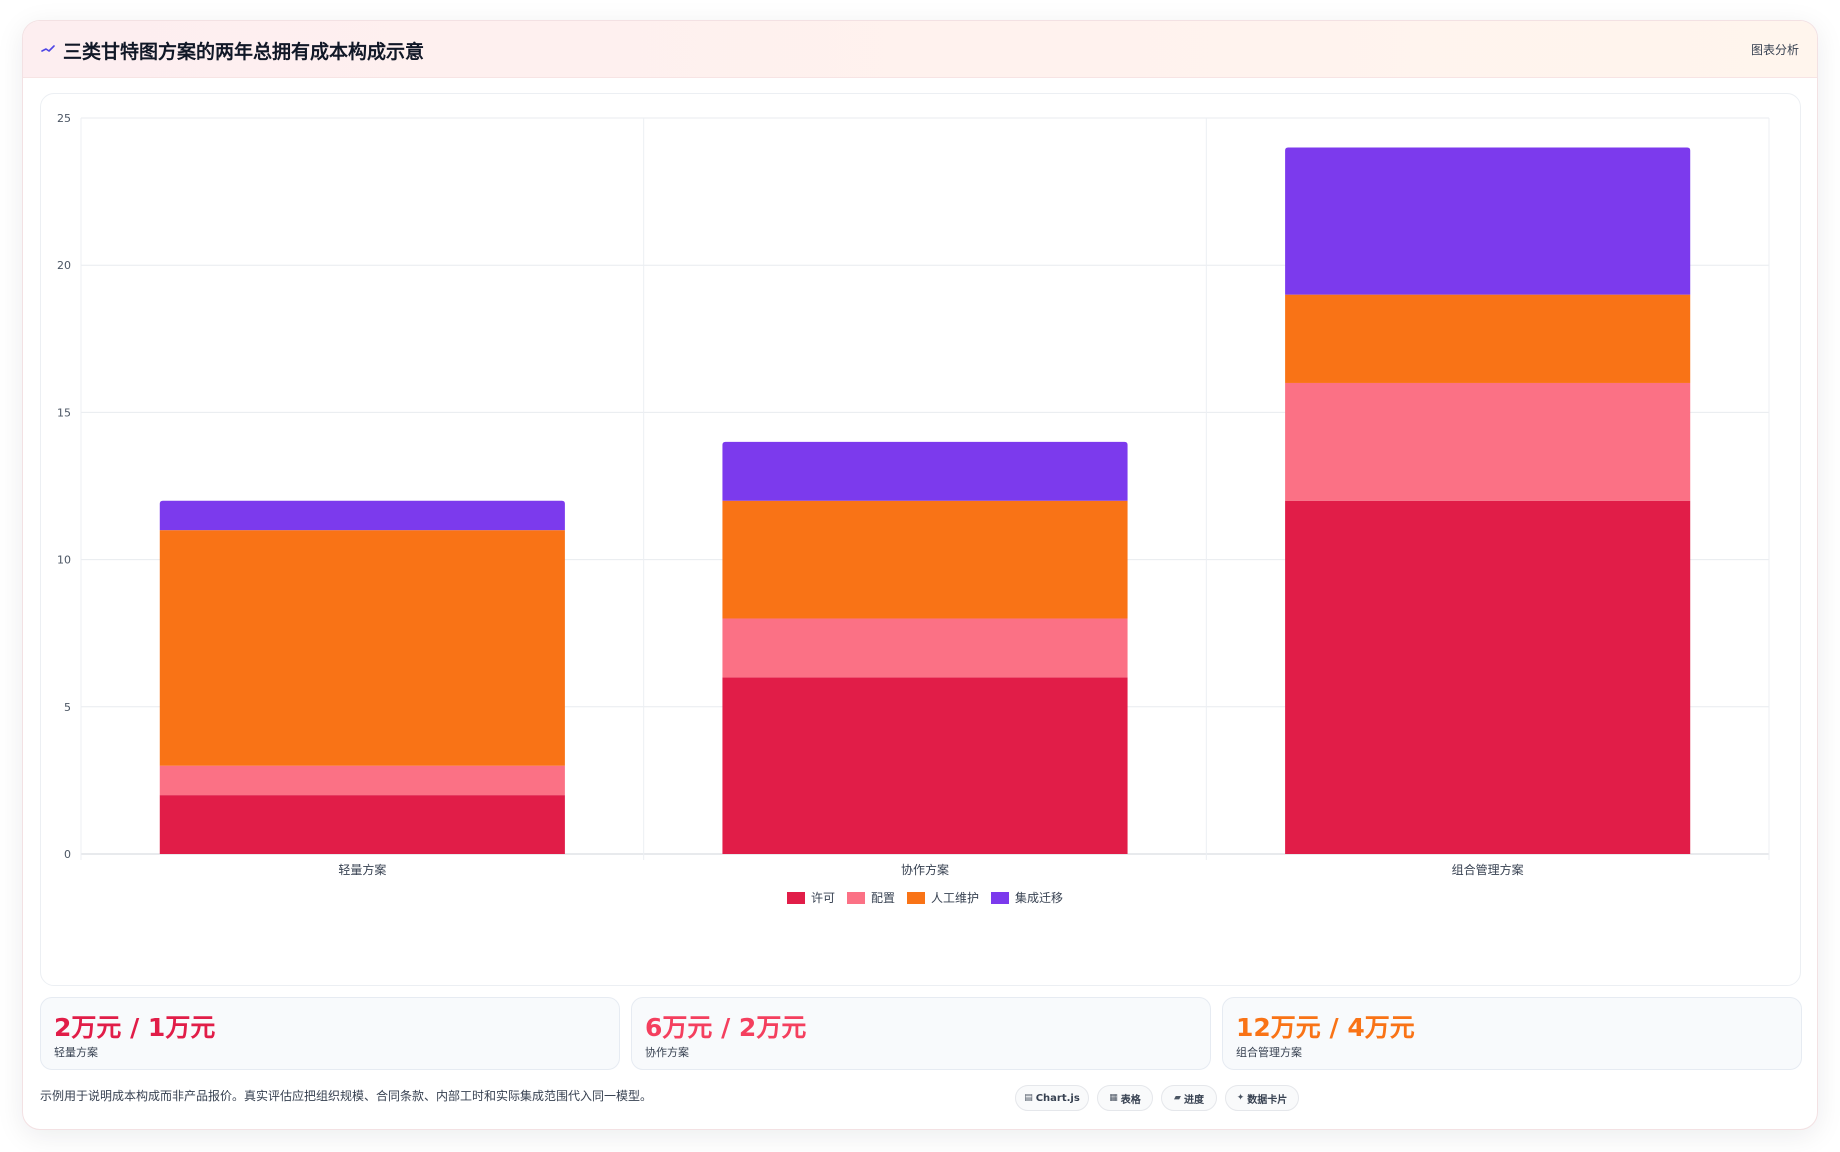  I want to click on stat-value: 12万元 / 4万元, so click(1325, 1027).